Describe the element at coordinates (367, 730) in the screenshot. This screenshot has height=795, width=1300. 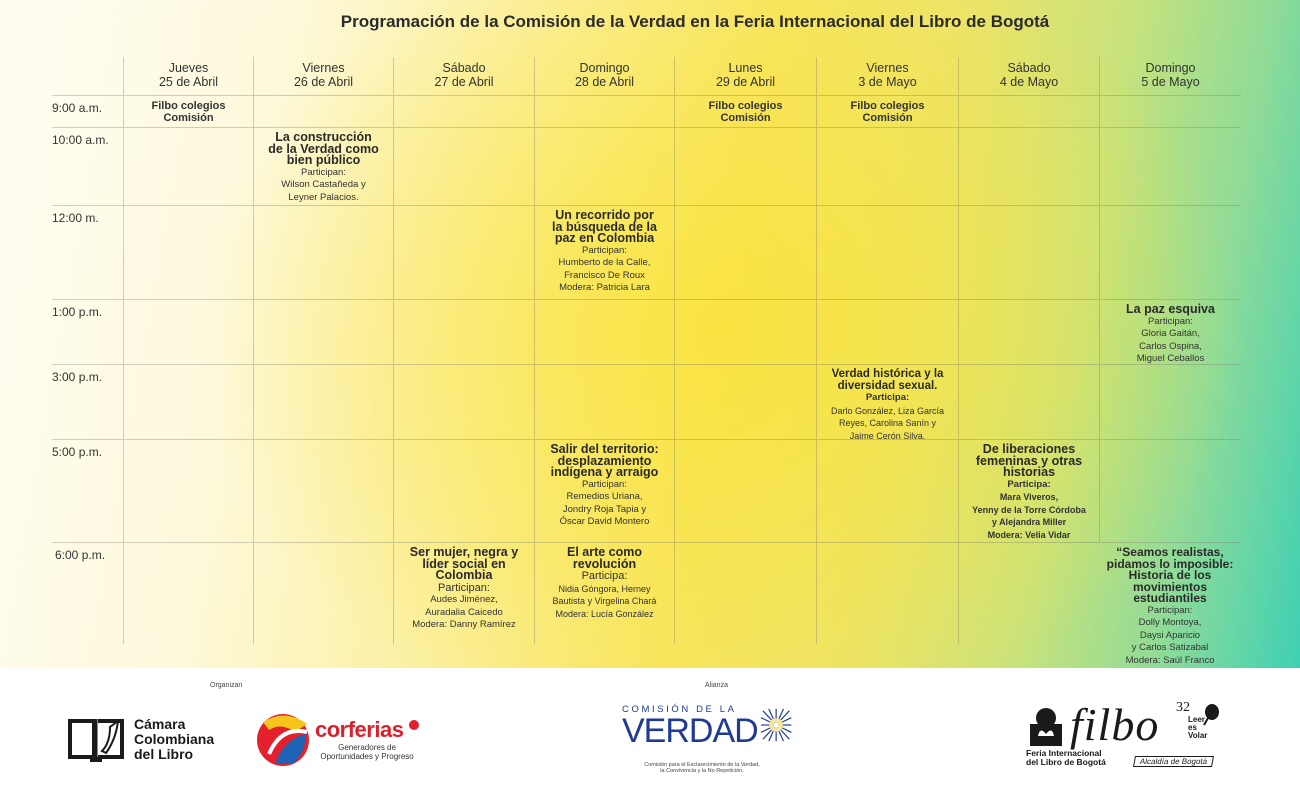
I see `corferias-wordmark: corferias` at that location.